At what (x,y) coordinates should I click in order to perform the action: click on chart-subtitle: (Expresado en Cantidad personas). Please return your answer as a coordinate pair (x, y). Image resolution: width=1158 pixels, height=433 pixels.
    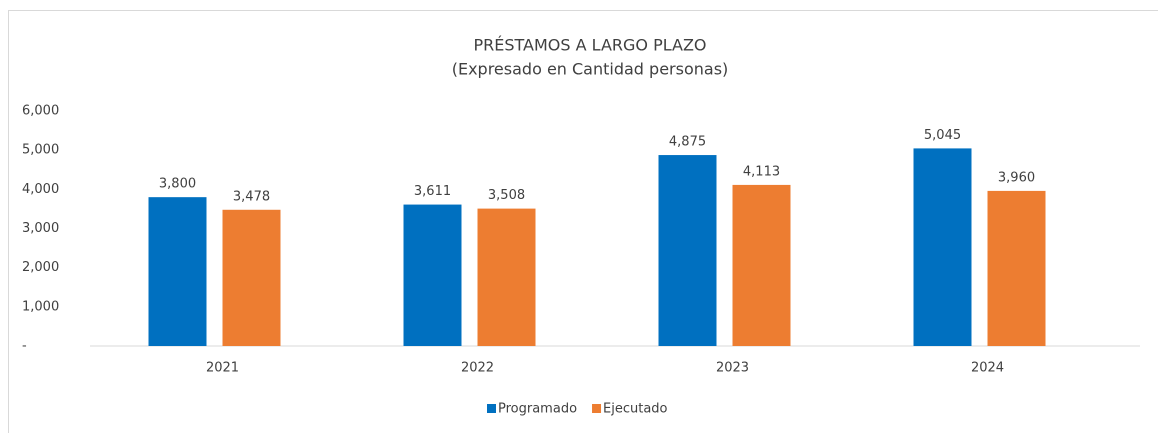
    Looking at the image, I should click on (590, 69).